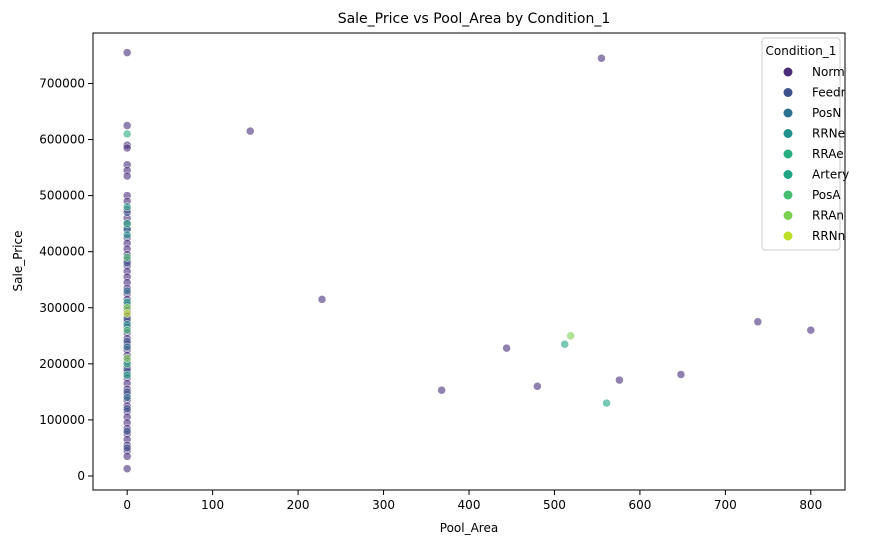 This screenshot has width=877, height=549. What do you see at coordinates (788, 72) in the screenshot?
I see `legend-marker-norm` at bounding box center [788, 72].